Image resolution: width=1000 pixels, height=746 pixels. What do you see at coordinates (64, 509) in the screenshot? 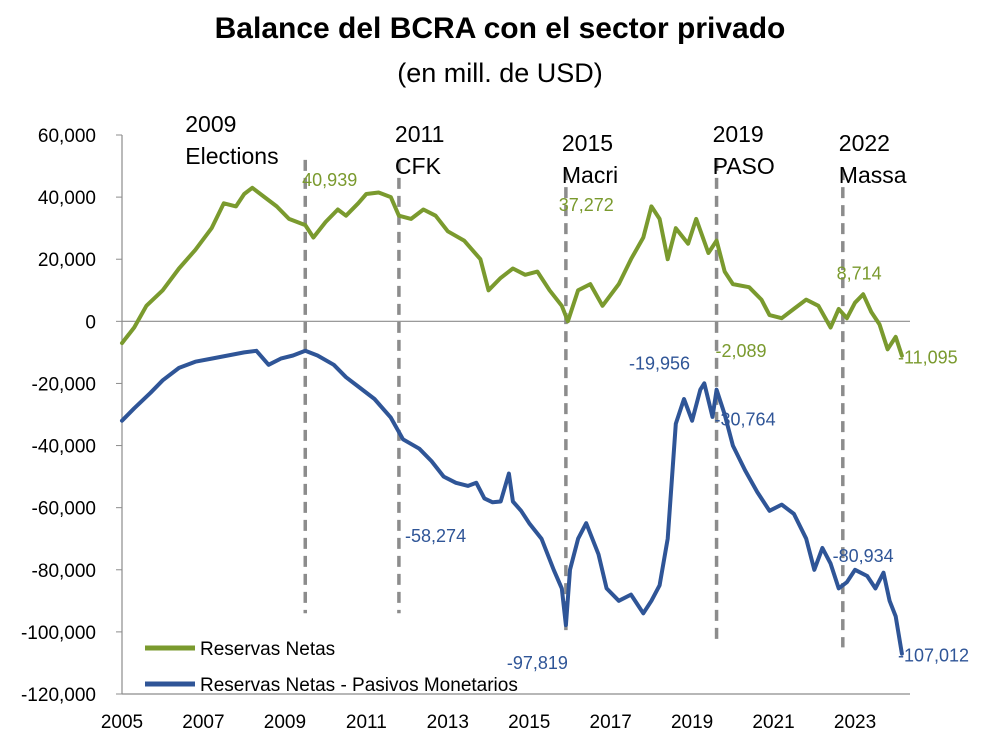
I see `y-tick-label: -60,000` at bounding box center [64, 509].